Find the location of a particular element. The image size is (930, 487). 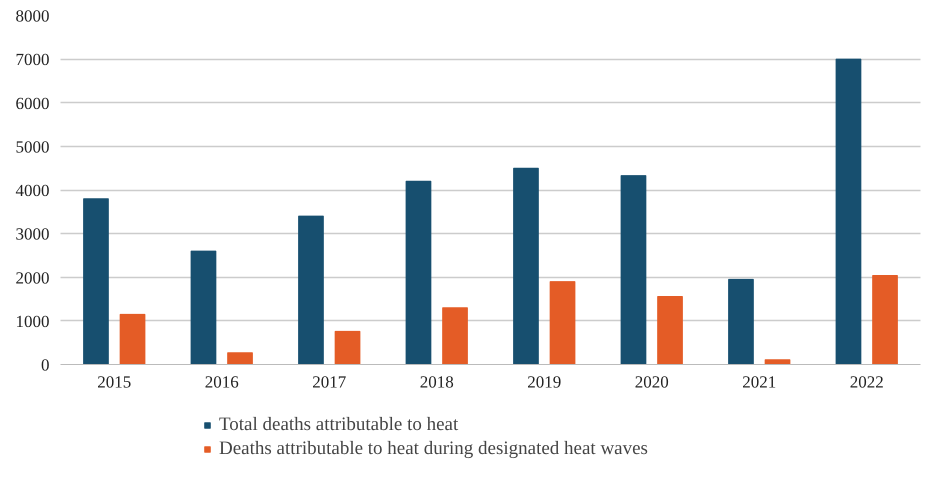

x-tick-label: 2021 is located at coordinates (759, 382).